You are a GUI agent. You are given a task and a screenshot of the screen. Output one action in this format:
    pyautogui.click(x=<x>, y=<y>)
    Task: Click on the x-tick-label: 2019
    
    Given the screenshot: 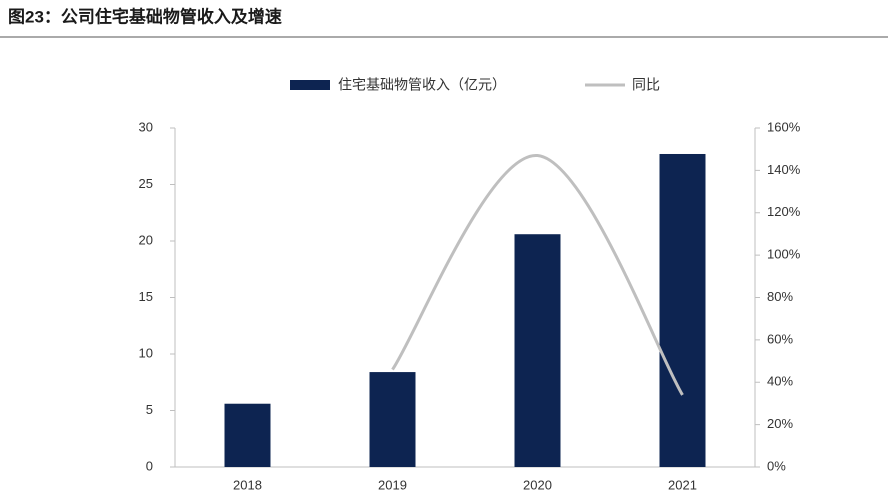 What is the action you would take?
    pyautogui.click(x=392, y=484)
    